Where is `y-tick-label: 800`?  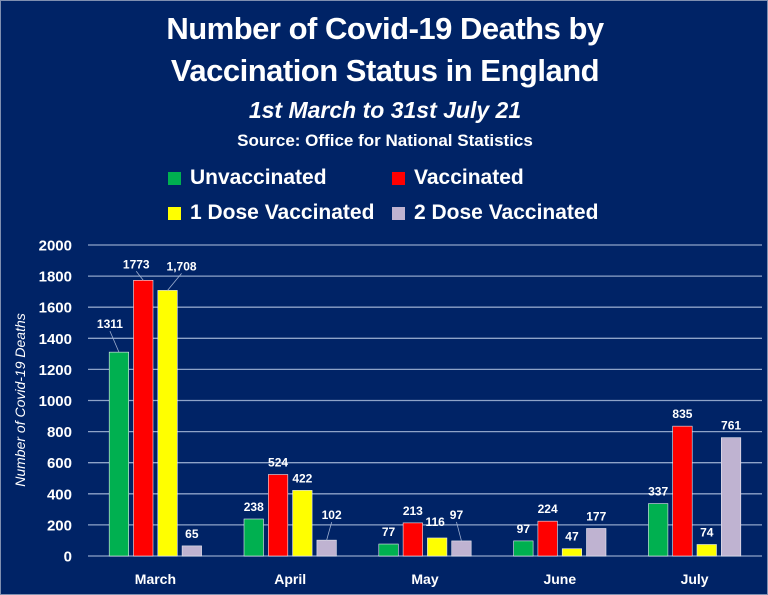 y-tick-label: 800 is located at coordinates (59, 432).